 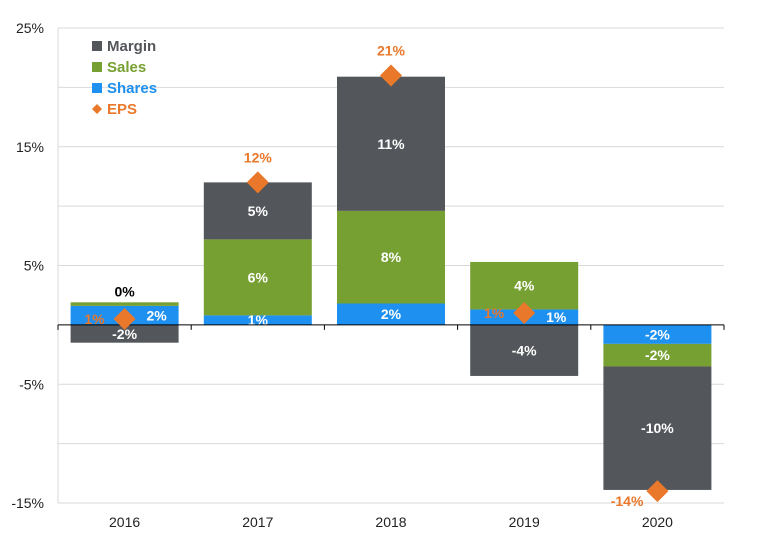 I want to click on legend-label: EPS, so click(x=122, y=109).